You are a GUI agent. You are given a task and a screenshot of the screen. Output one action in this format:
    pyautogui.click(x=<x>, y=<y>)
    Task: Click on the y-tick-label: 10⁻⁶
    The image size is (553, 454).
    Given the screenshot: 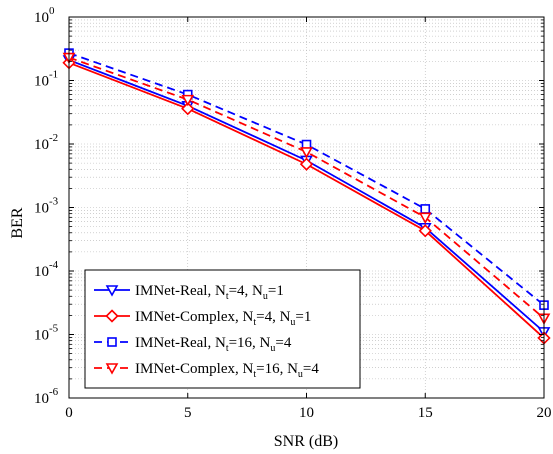 What is the action you would take?
    pyautogui.click(x=46, y=396)
    